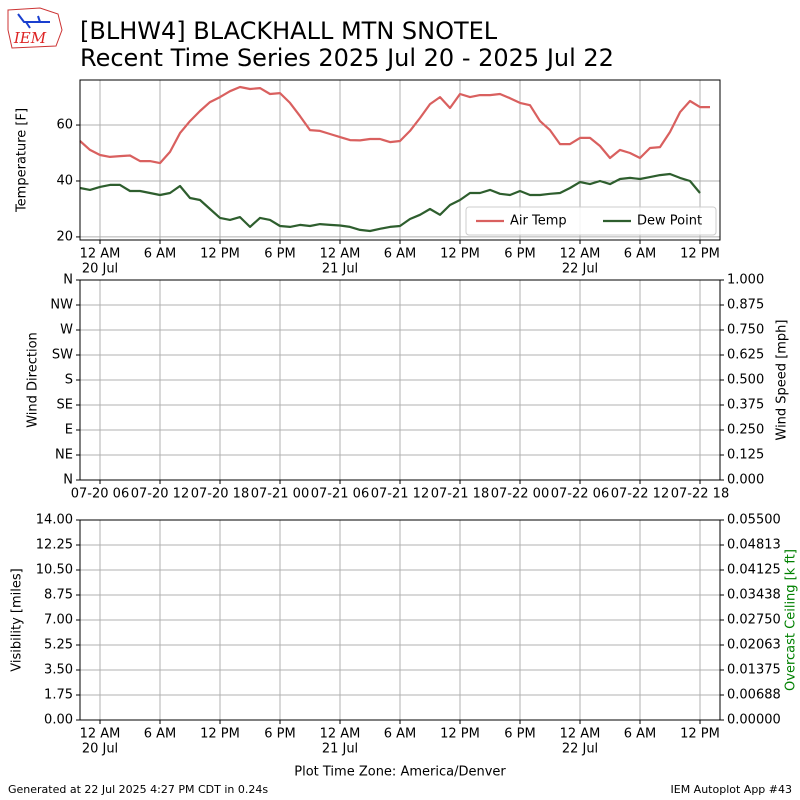 The image size is (800, 800). What do you see at coordinates (400, 494) in the screenshot?
I see `x-tick-label: 07-21 12` at bounding box center [400, 494].